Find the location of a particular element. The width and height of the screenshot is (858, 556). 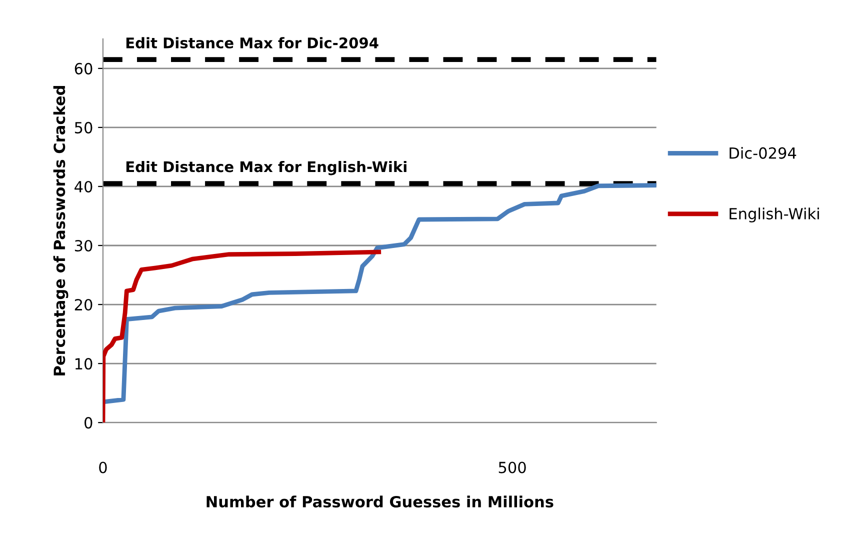

y-tick-label: 40 is located at coordinates (83, 186).